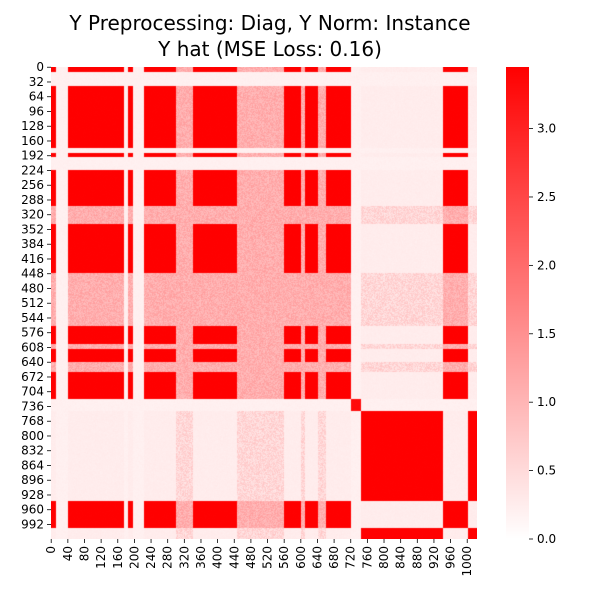 The image size is (600, 604). I want to click on y-tick-label: 0, so click(40, 67).